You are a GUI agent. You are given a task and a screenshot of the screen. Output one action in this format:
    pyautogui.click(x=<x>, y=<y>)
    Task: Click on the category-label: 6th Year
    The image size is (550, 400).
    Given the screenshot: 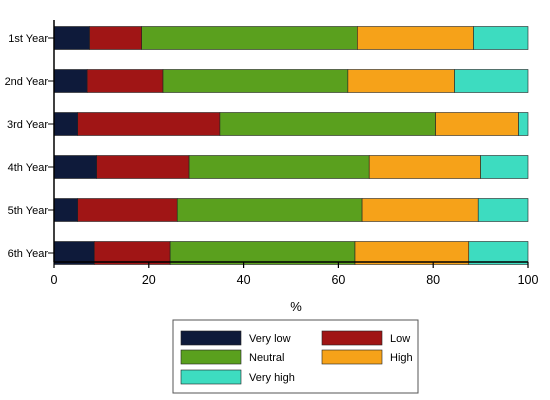 What is the action you would take?
    pyautogui.click(x=28, y=254)
    